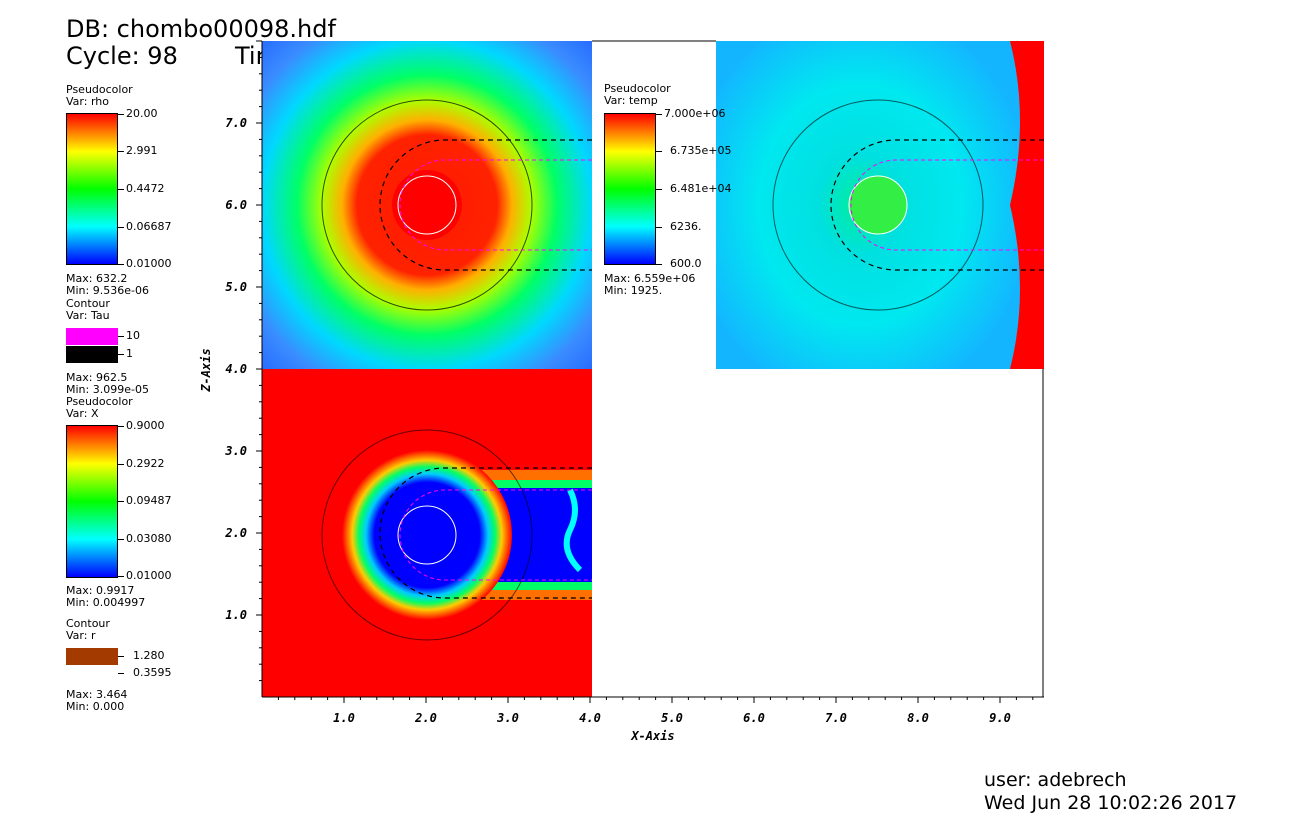 This screenshot has height=822, width=1313. Describe the element at coordinates (631, 100) in the screenshot. I see `legend-temp-var: Var: temp` at that location.